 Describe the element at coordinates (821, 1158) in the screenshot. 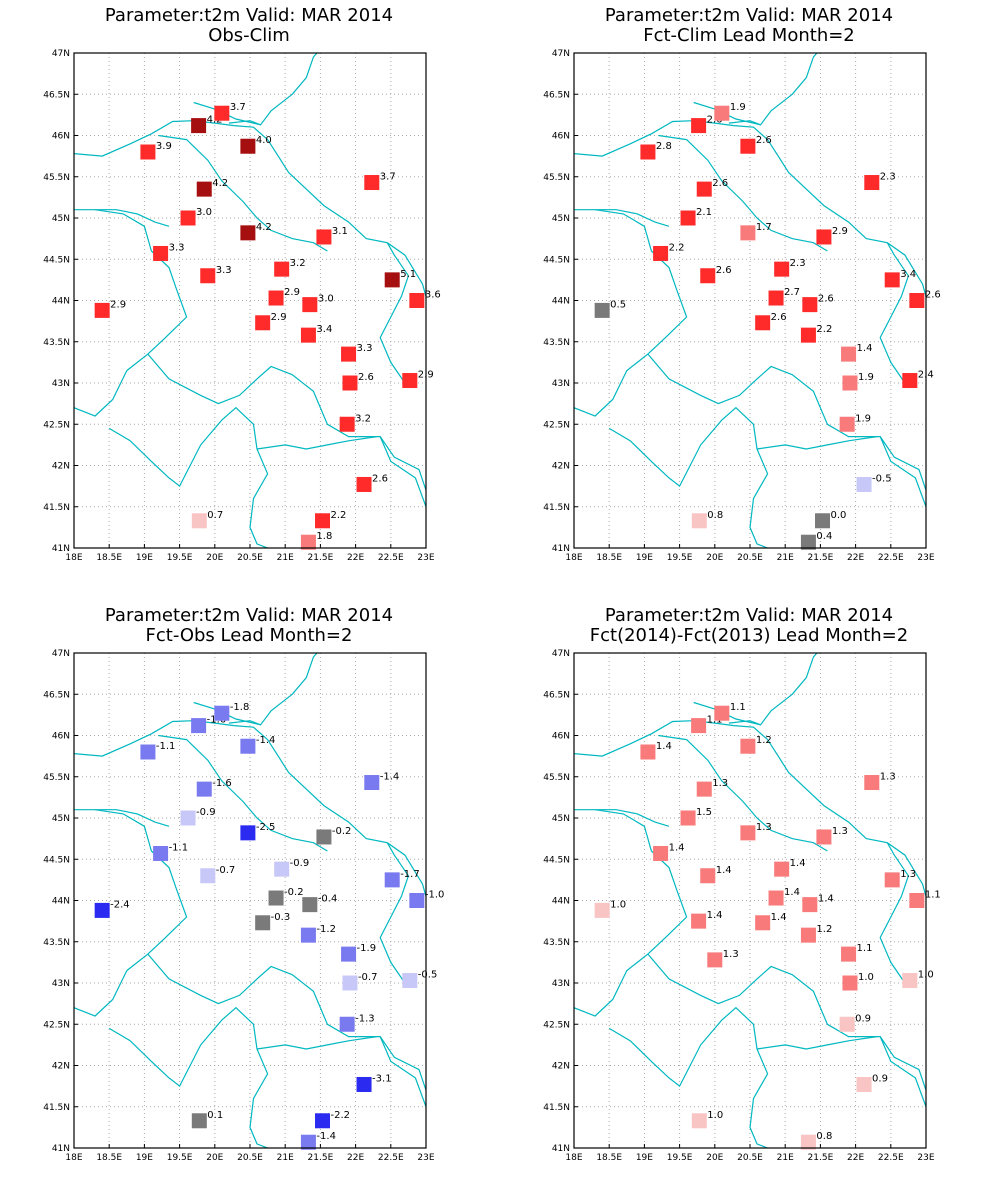

I see `x-tick-label: 21.5E` at that location.